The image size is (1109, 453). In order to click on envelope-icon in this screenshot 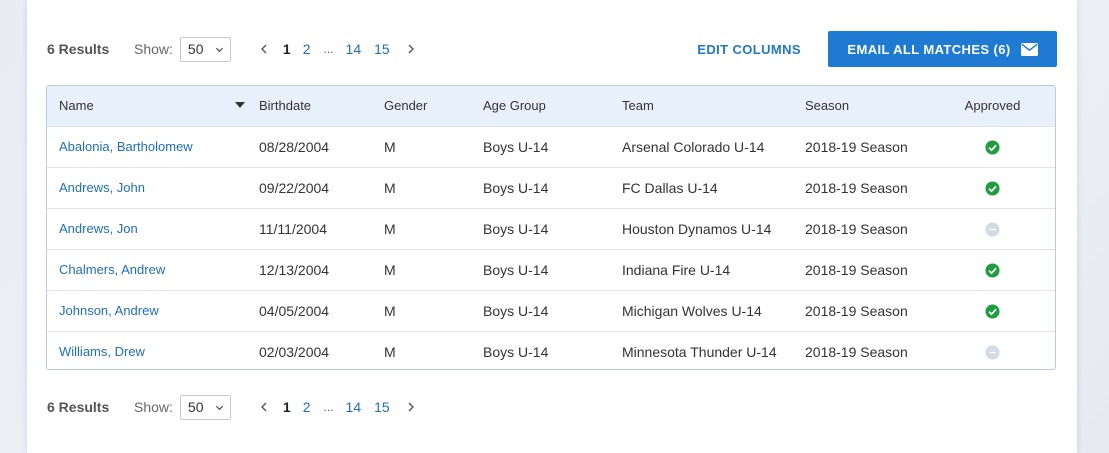, I will do `click(1029, 49)`.